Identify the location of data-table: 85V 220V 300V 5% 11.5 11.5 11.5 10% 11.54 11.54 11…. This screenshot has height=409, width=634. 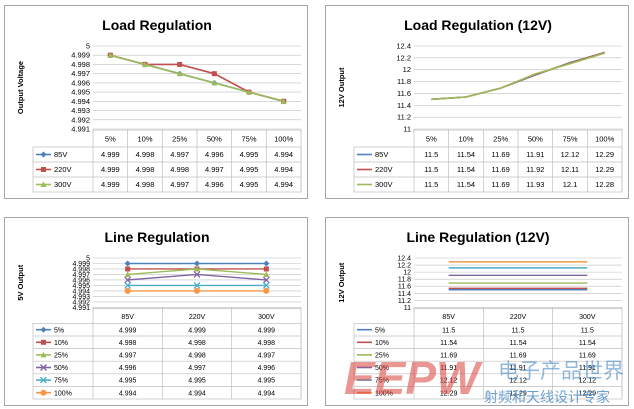
(488, 354).